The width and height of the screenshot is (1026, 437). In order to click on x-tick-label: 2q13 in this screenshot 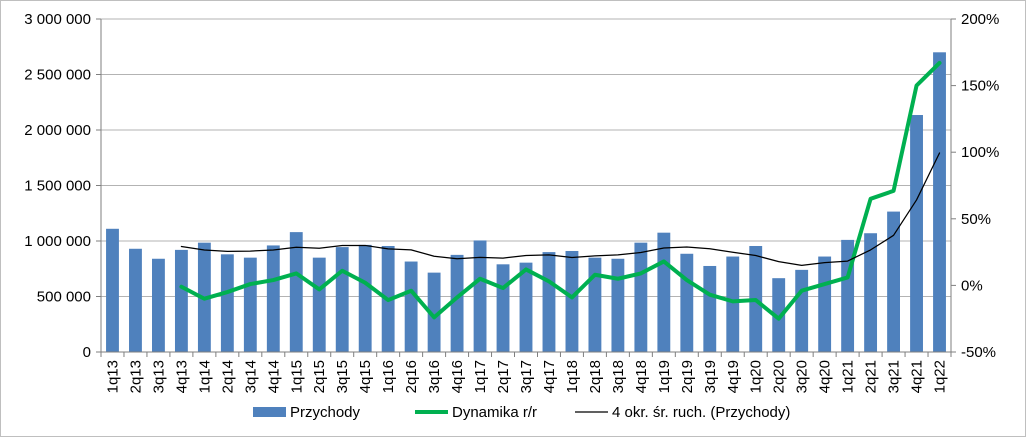, I will do `click(135, 376)`.